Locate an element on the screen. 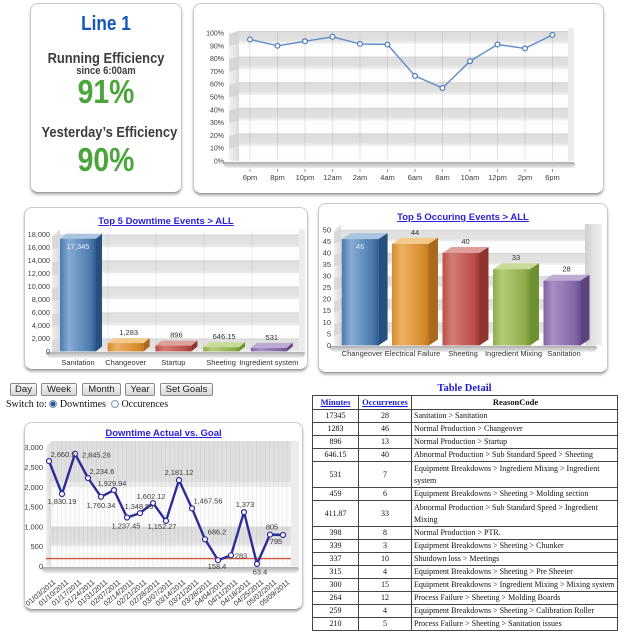  svg-text: Electrical Failure is located at coordinates (412, 353).